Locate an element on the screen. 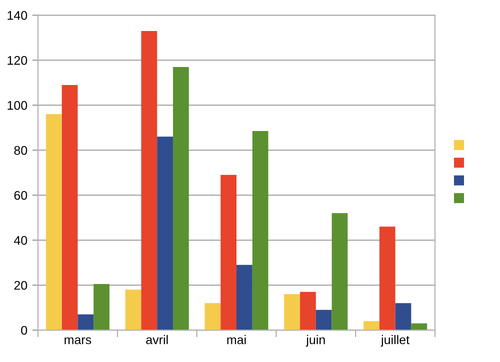  y-tick-label: 0 is located at coordinates (24, 330).